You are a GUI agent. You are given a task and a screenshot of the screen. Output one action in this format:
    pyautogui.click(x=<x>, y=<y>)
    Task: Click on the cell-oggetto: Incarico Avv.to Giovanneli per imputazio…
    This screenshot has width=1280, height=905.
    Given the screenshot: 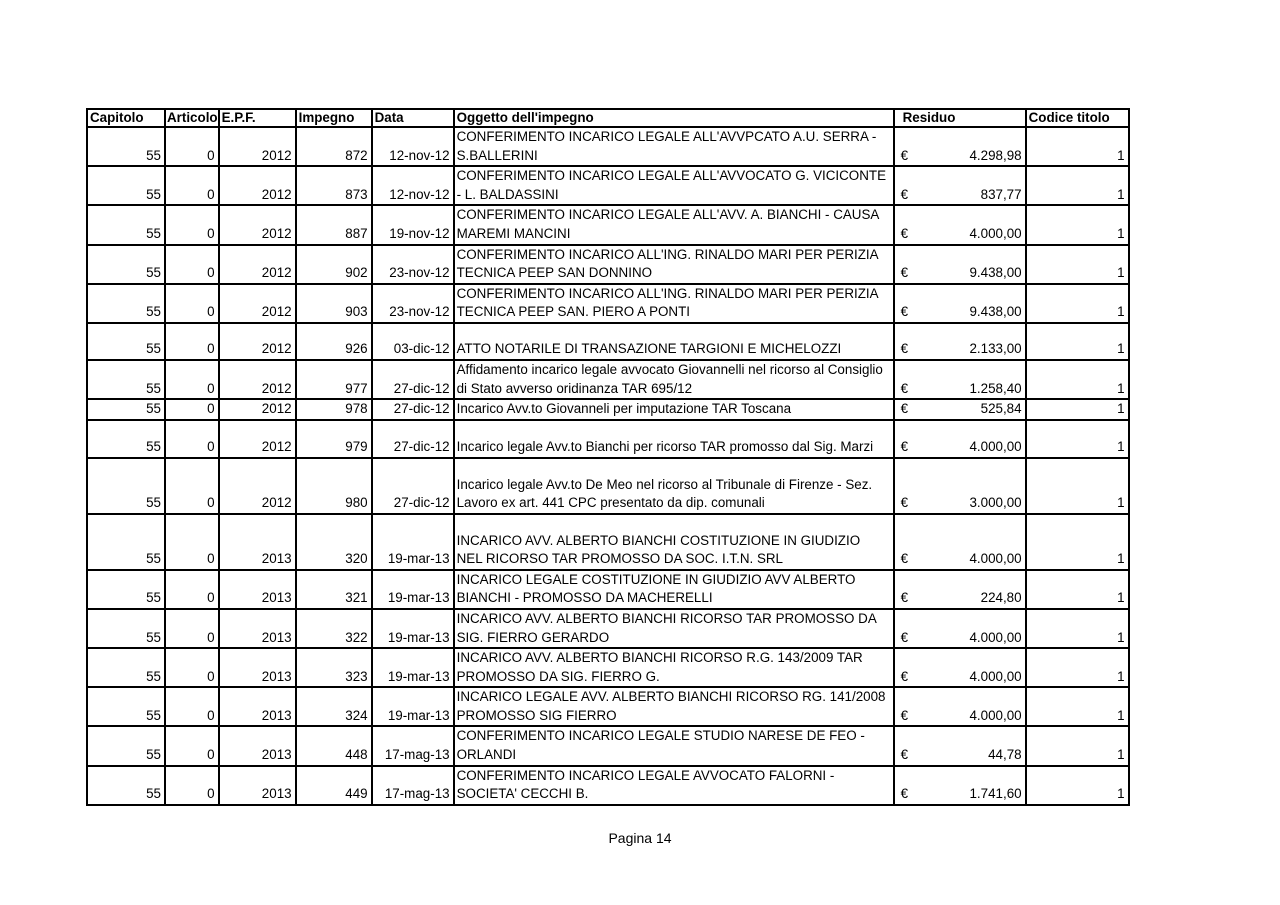 What is the action you would take?
    pyautogui.click(x=673, y=409)
    